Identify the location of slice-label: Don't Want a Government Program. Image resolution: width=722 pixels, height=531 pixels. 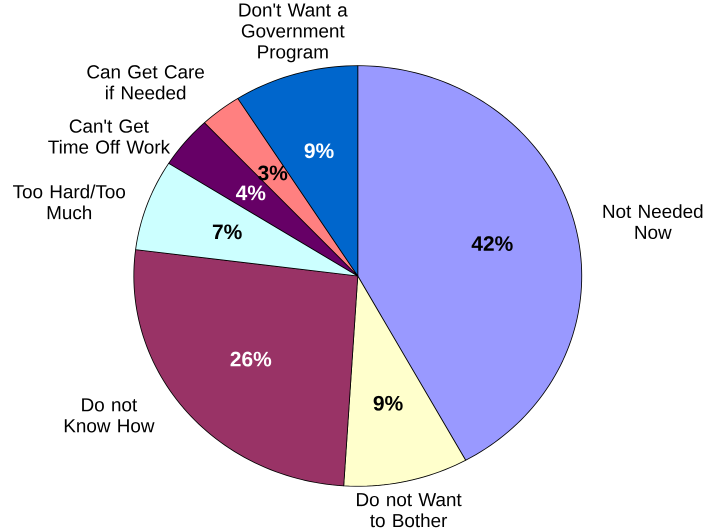
(293, 33).